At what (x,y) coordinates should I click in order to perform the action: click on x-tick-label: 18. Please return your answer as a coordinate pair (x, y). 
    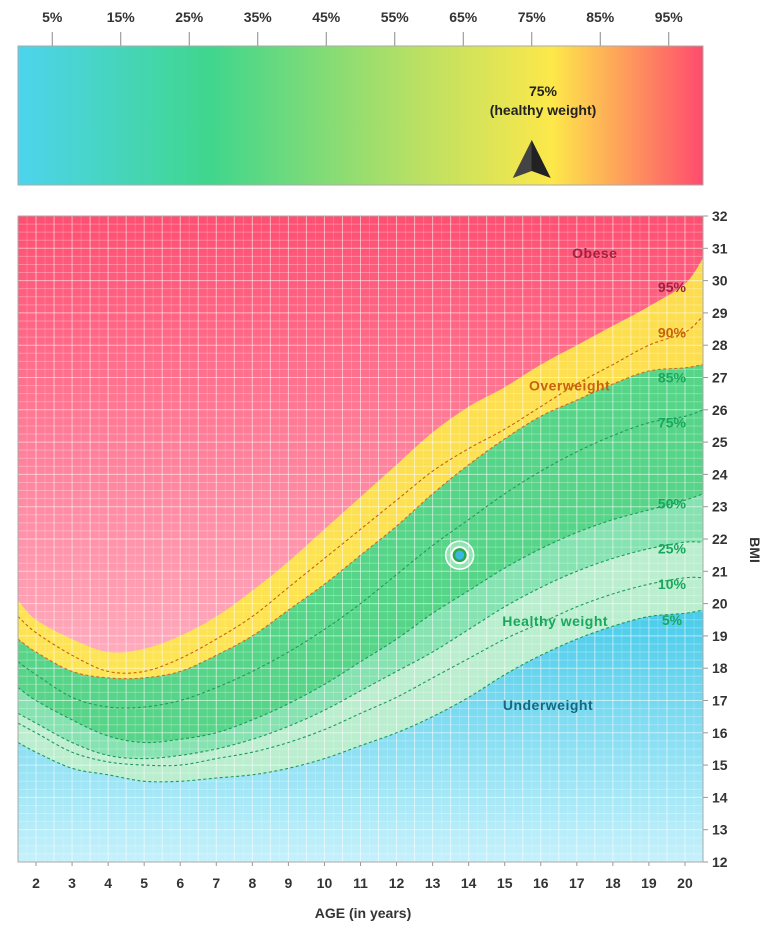
    Looking at the image, I should click on (613, 883).